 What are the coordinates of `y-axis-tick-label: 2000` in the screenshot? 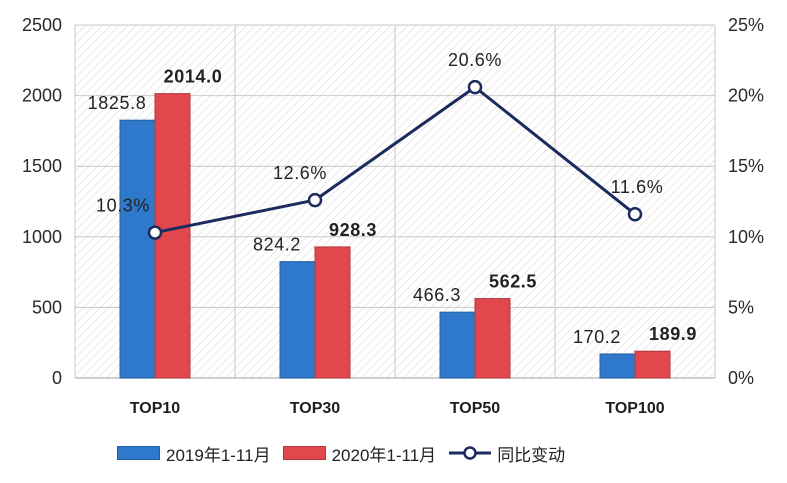 It's located at (42, 96).